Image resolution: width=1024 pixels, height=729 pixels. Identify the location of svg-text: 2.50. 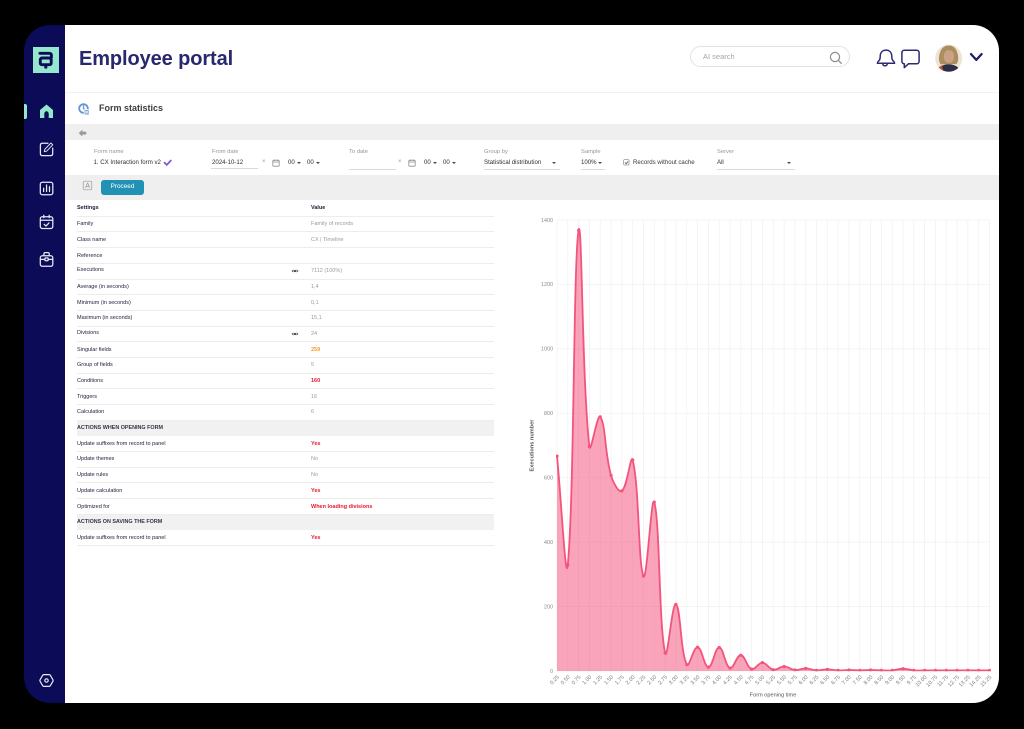
(652, 681).